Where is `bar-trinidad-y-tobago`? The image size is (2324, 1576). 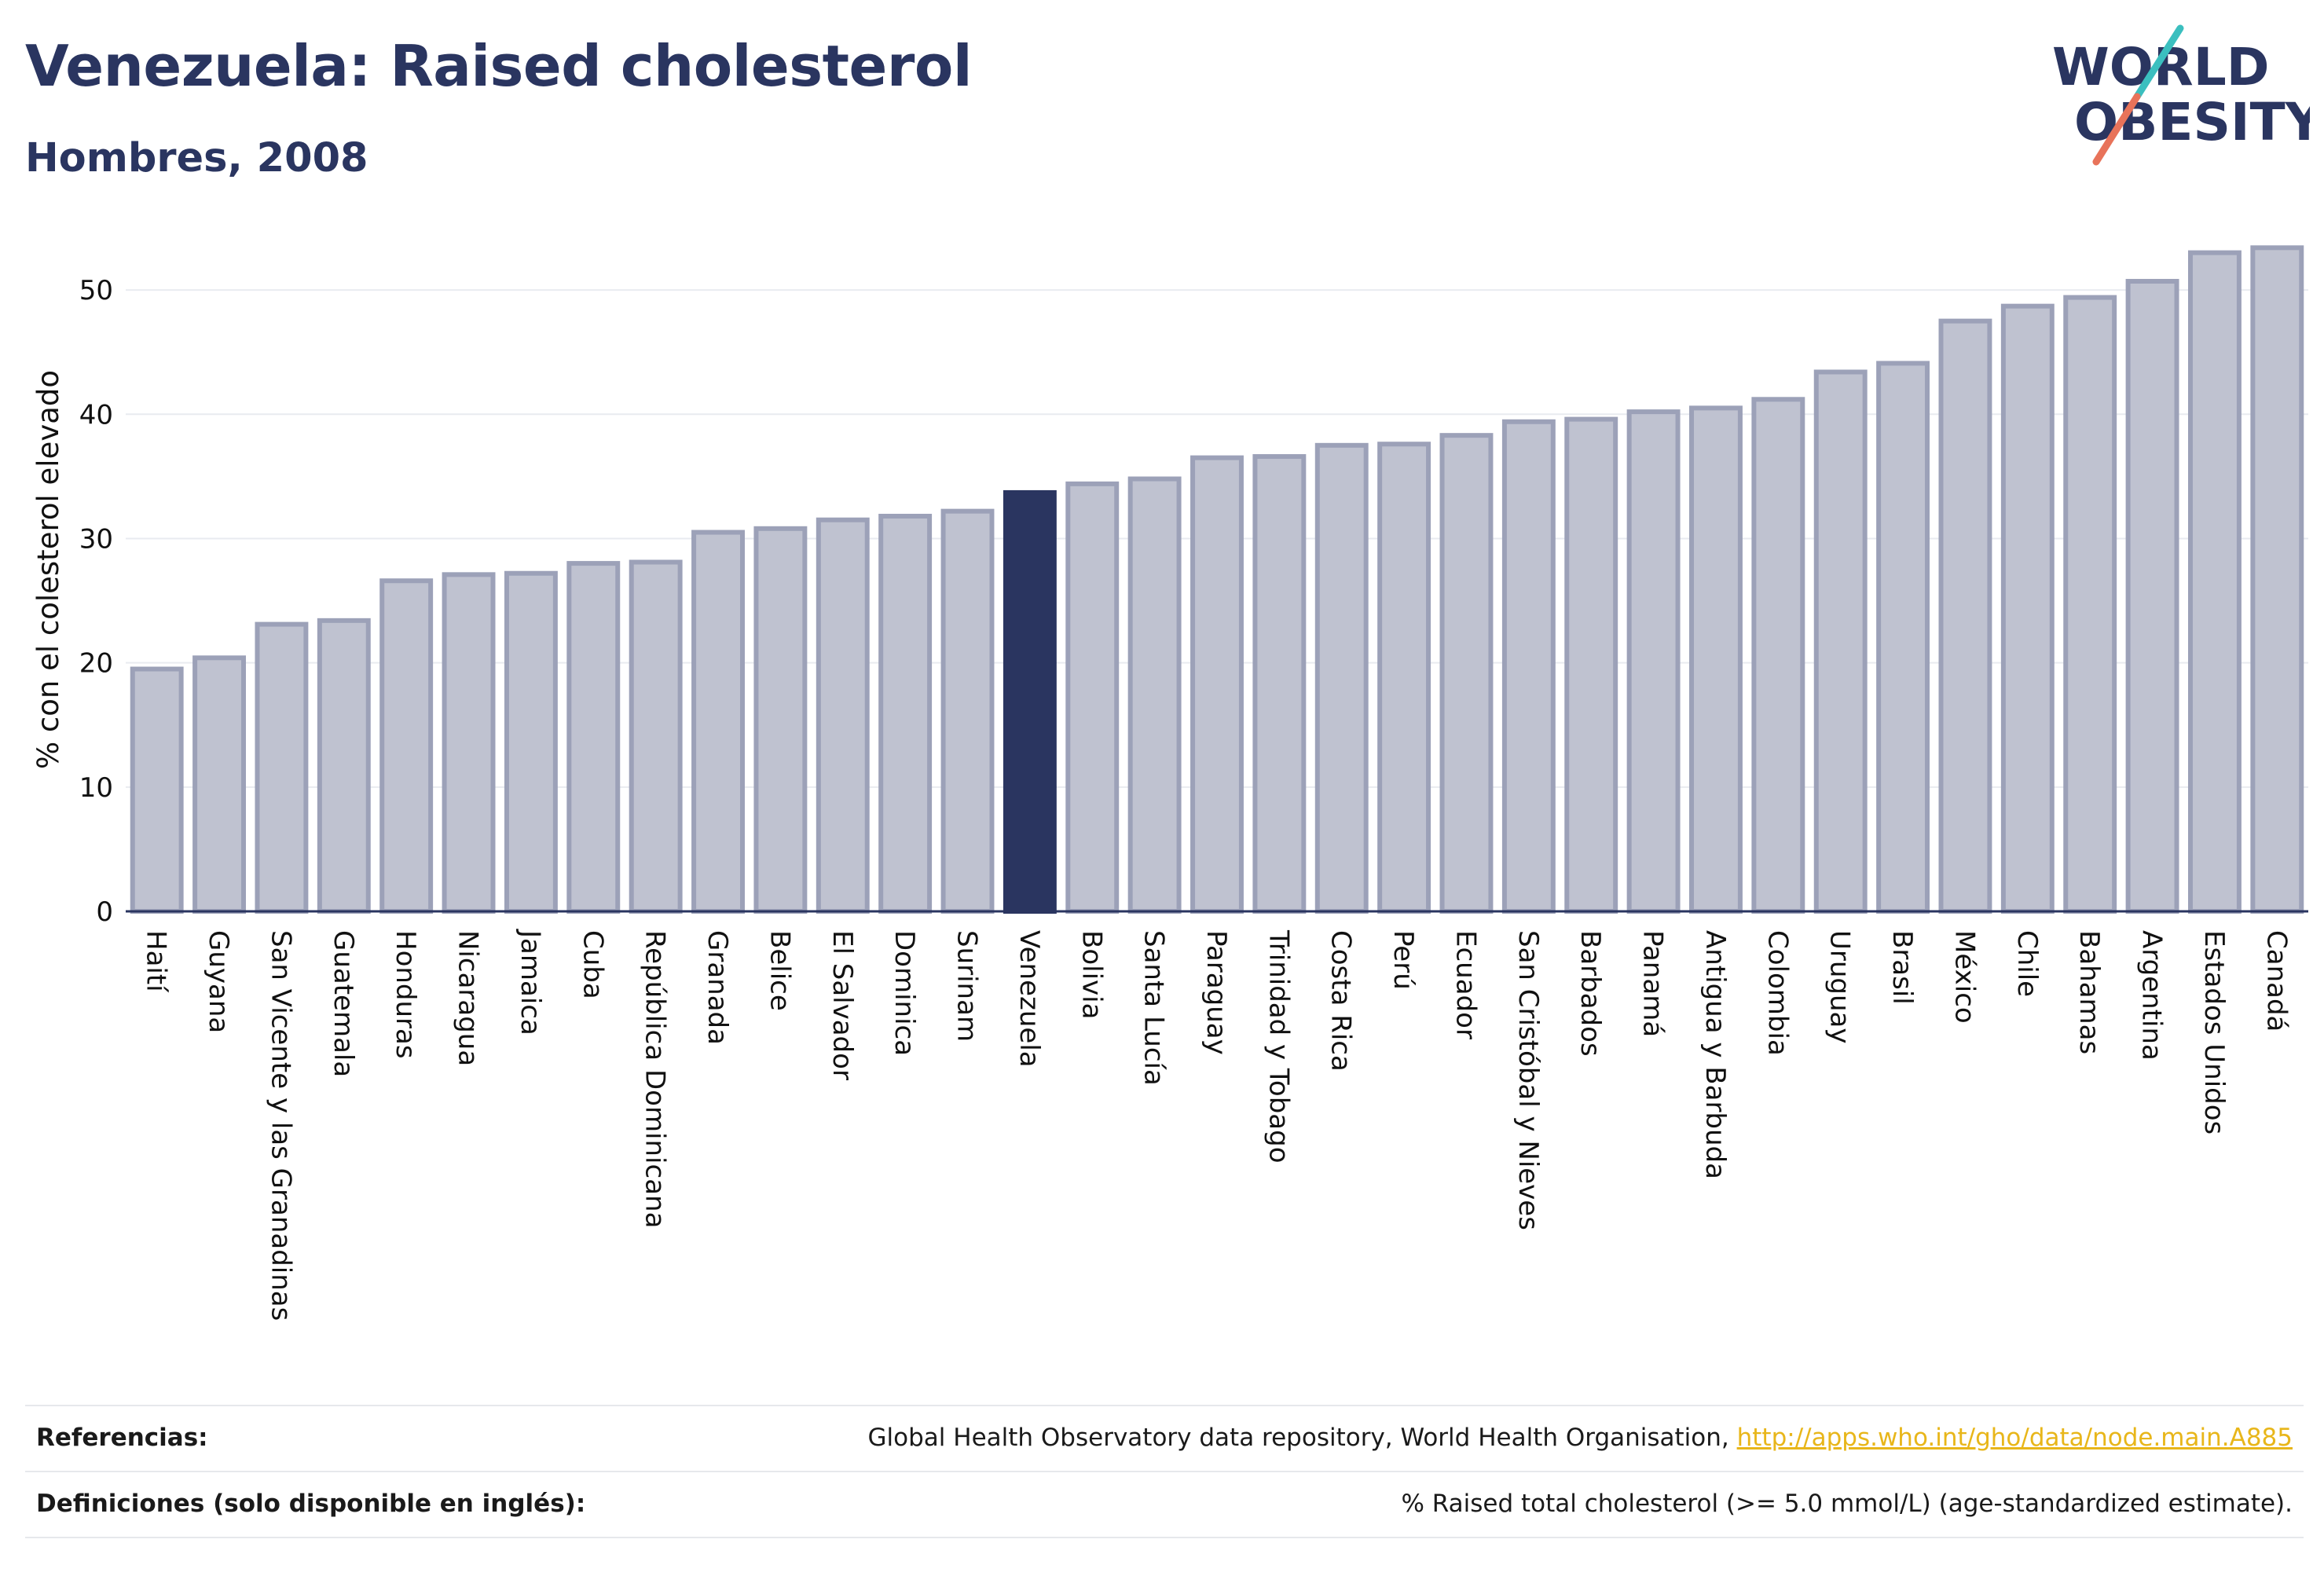 bar-trinidad-y-tobago is located at coordinates (1279, 684).